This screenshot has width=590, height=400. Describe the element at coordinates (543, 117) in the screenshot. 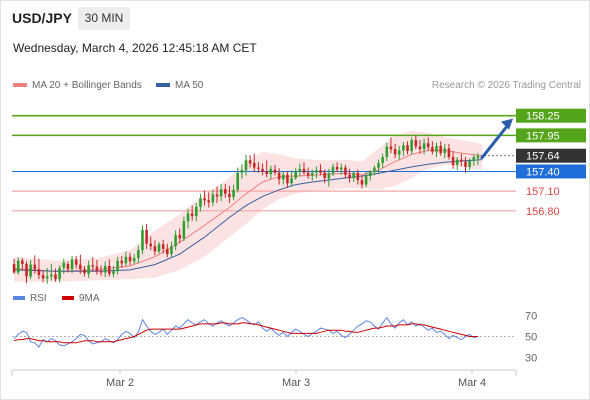

I see `level-tag-r2-text: 158.25` at that location.